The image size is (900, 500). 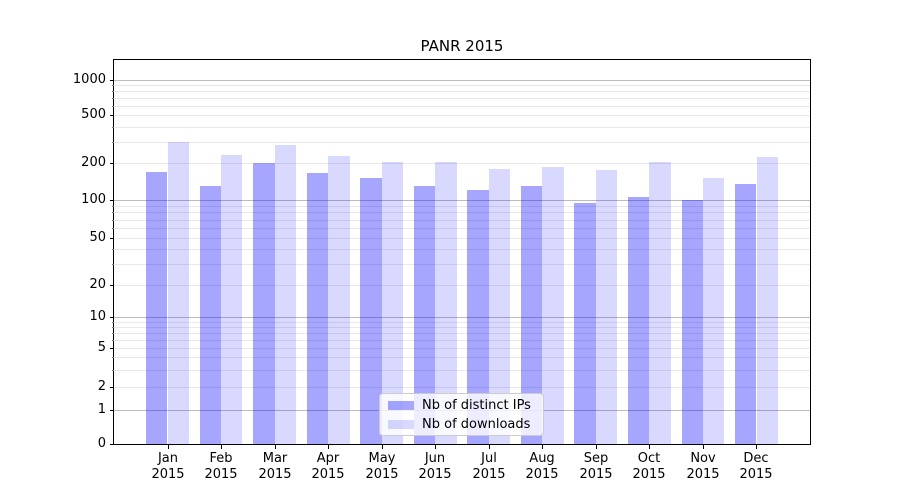 What do you see at coordinates (317, 308) in the screenshot?
I see `bar-distinct-ips-apr` at bounding box center [317, 308].